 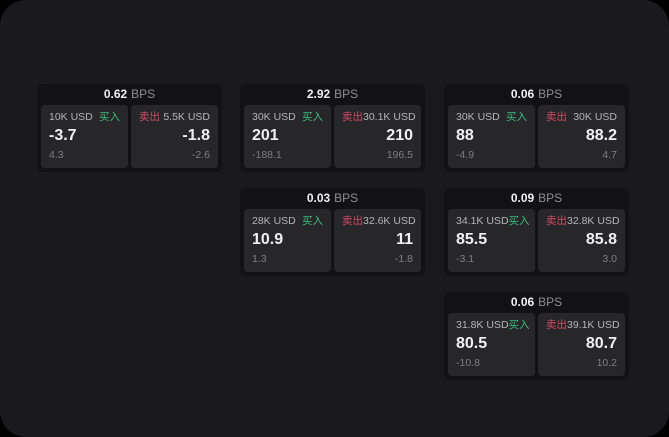 What do you see at coordinates (318, 94) in the screenshot?
I see `spread-value: 2.92` at bounding box center [318, 94].